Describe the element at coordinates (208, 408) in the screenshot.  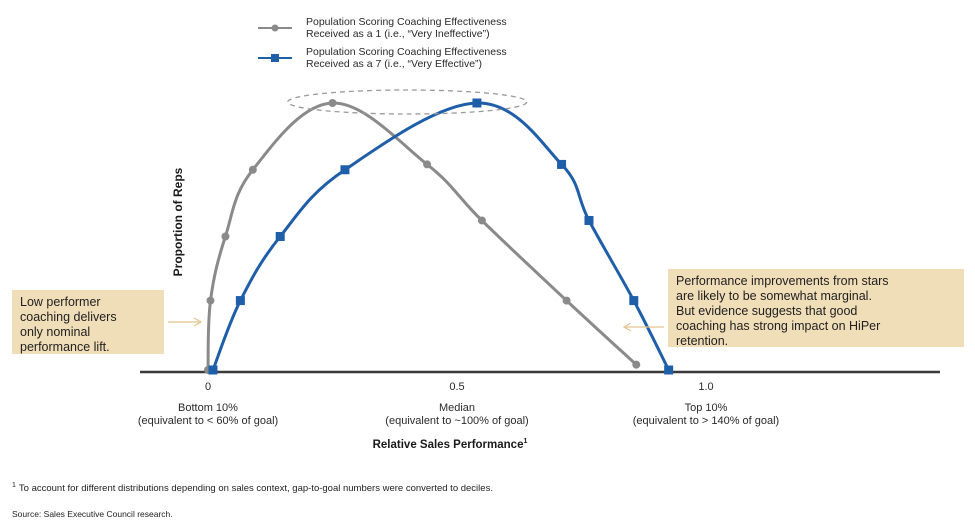
I see `x-tick-sublabel: Bottom 10%` at that location.